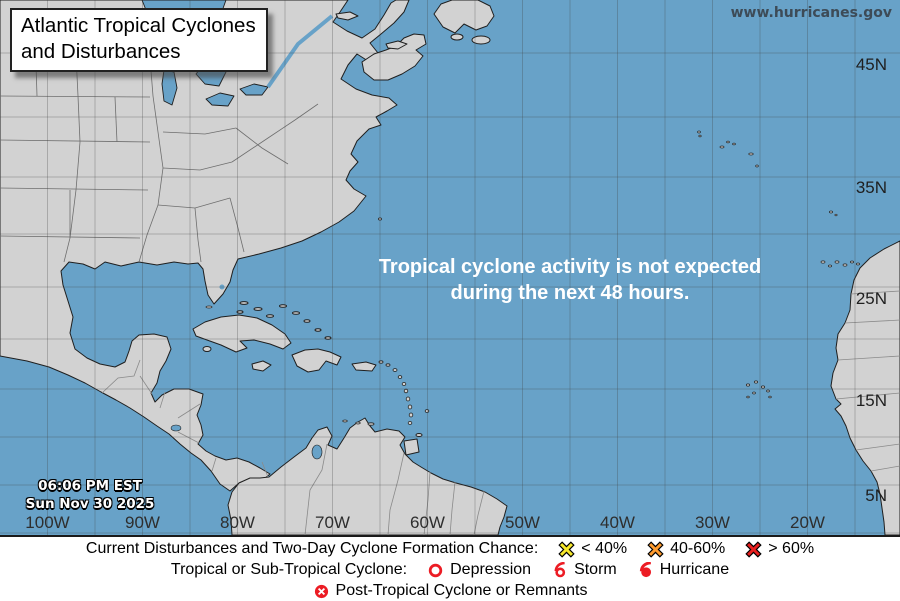  What do you see at coordinates (254, 89) in the screenshot?
I see `lake-ontario` at bounding box center [254, 89].